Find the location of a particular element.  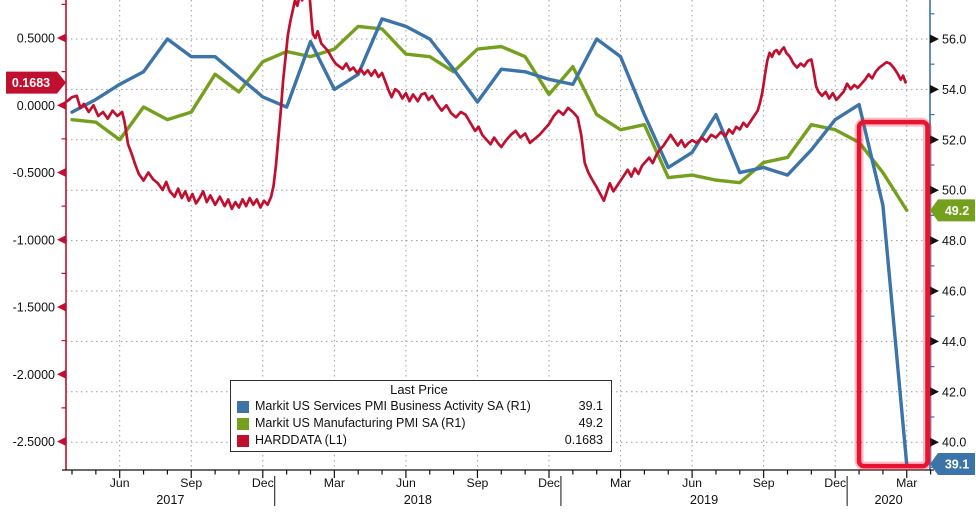

svg-text: -2.0000 is located at coordinates (34, 375).